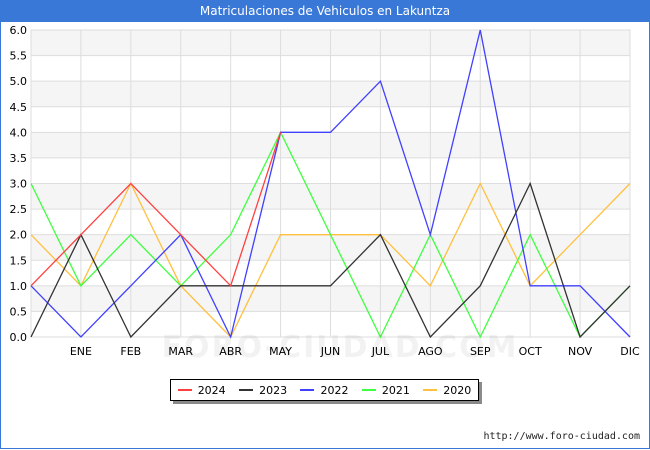  What do you see at coordinates (19, 132) in the screenshot?
I see `y-tick-label: 4.0` at bounding box center [19, 132].